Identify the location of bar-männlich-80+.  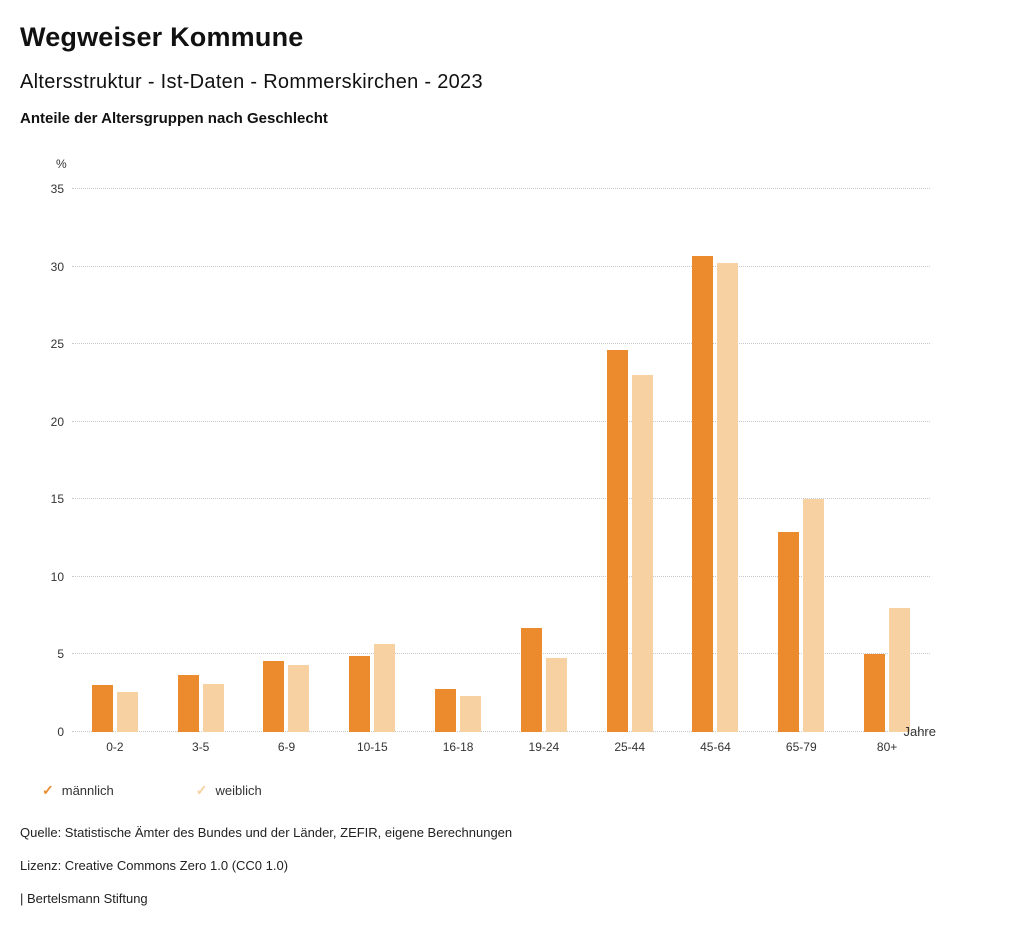
(875, 693).